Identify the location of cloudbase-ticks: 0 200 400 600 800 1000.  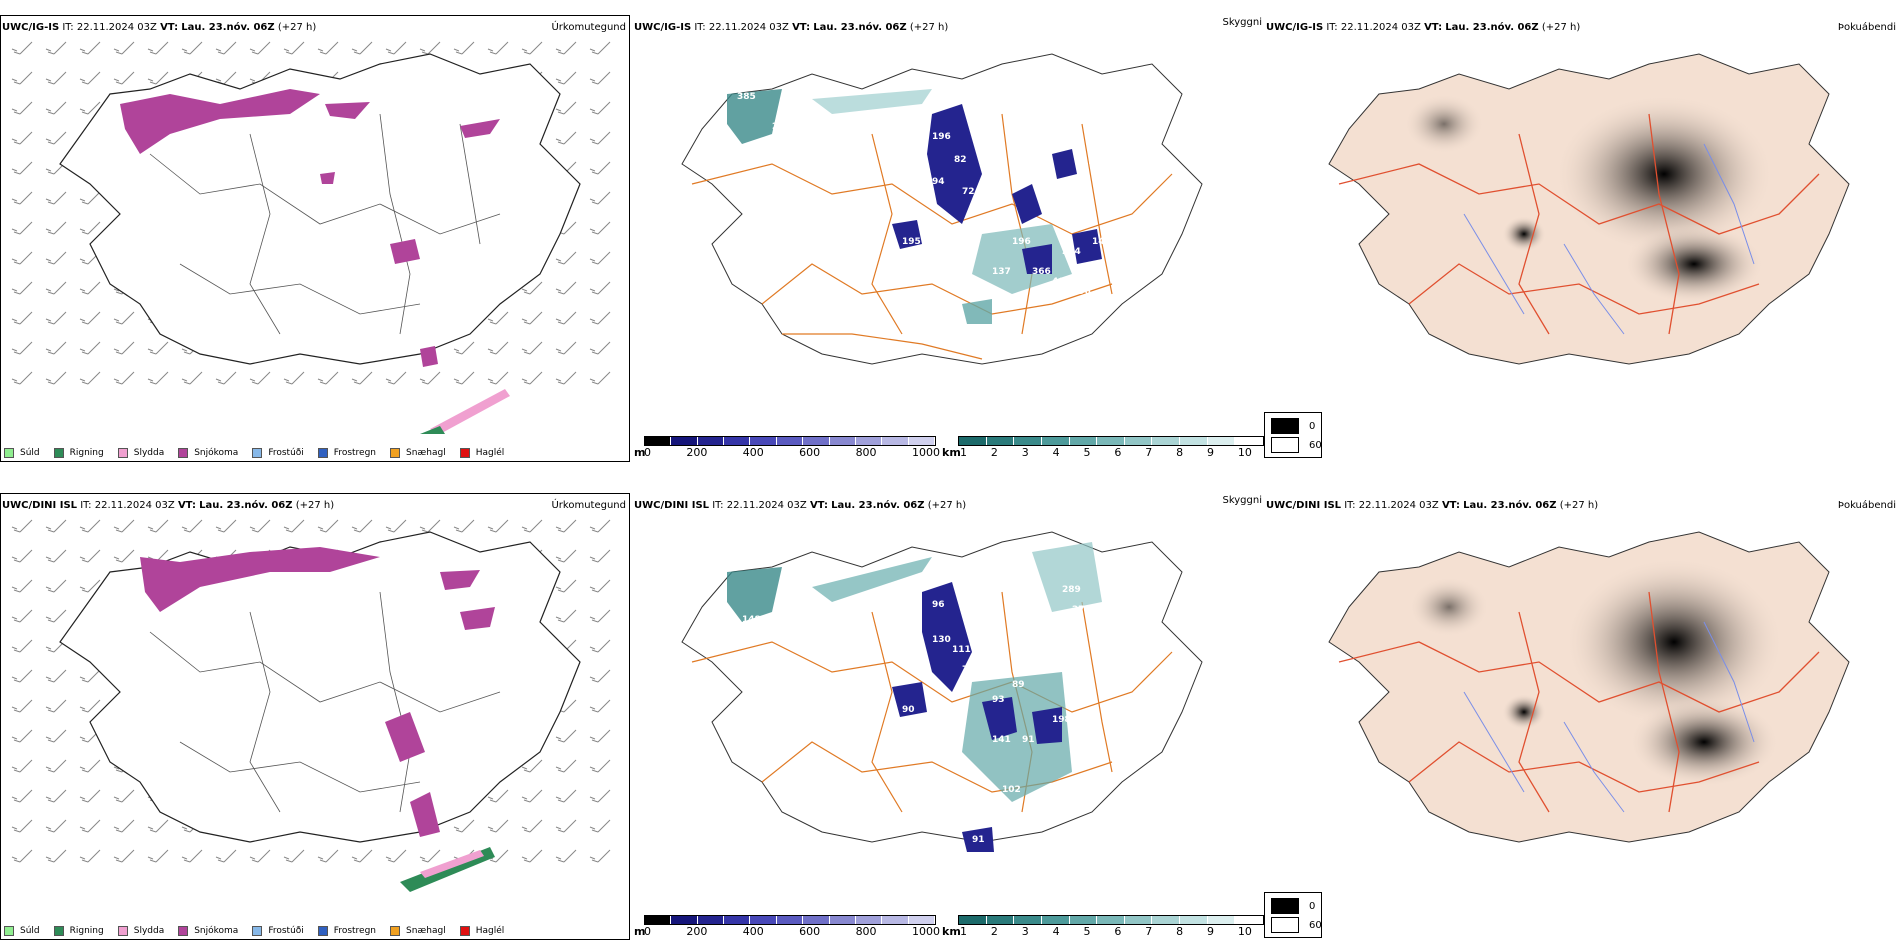
(792, 452).